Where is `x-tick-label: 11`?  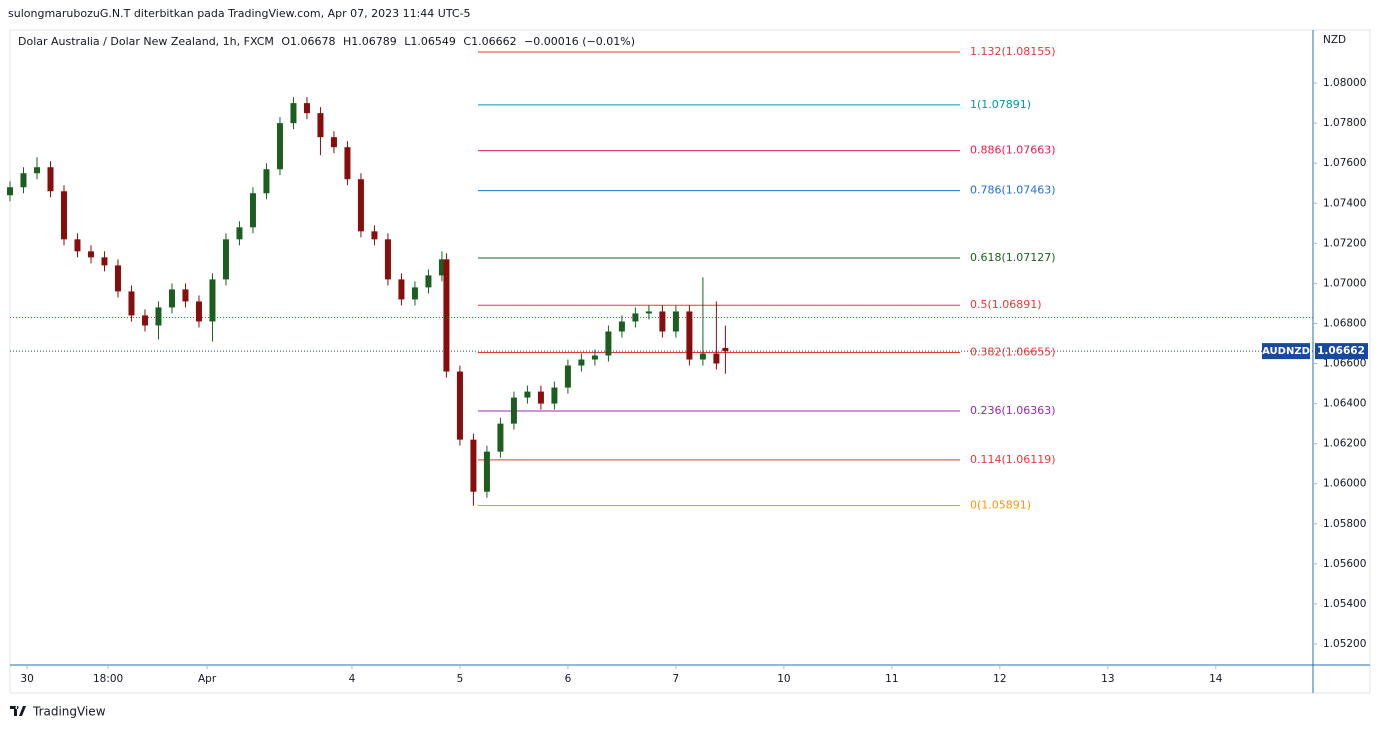
x-tick-label: 11 is located at coordinates (891, 679).